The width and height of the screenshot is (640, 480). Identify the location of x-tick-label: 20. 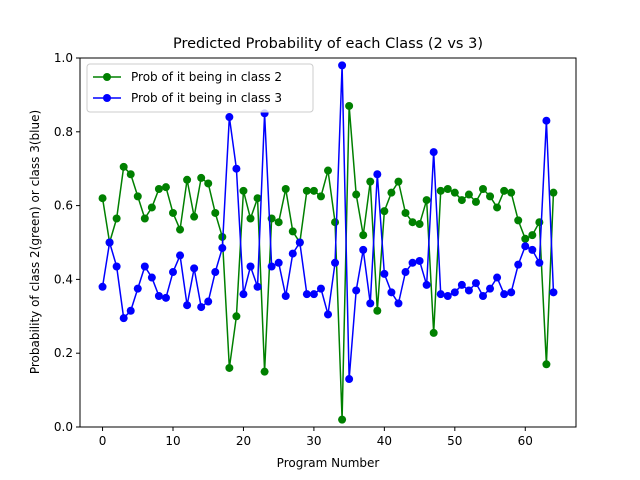
(243, 441).